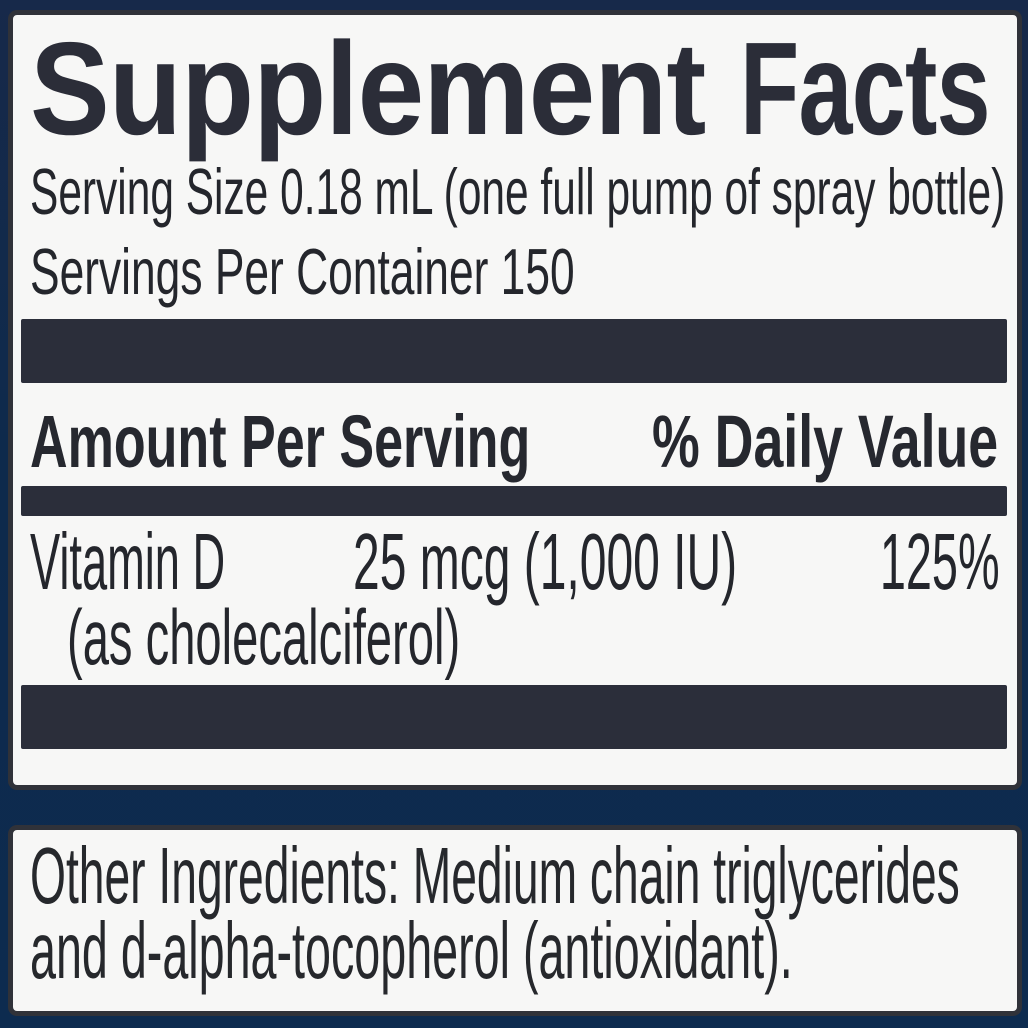 Image resolution: width=1028 pixels, height=1028 pixels. What do you see at coordinates (302, 271) in the screenshot?
I see `servings-per-container-text: Servings Per Container 150` at bounding box center [302, 271].